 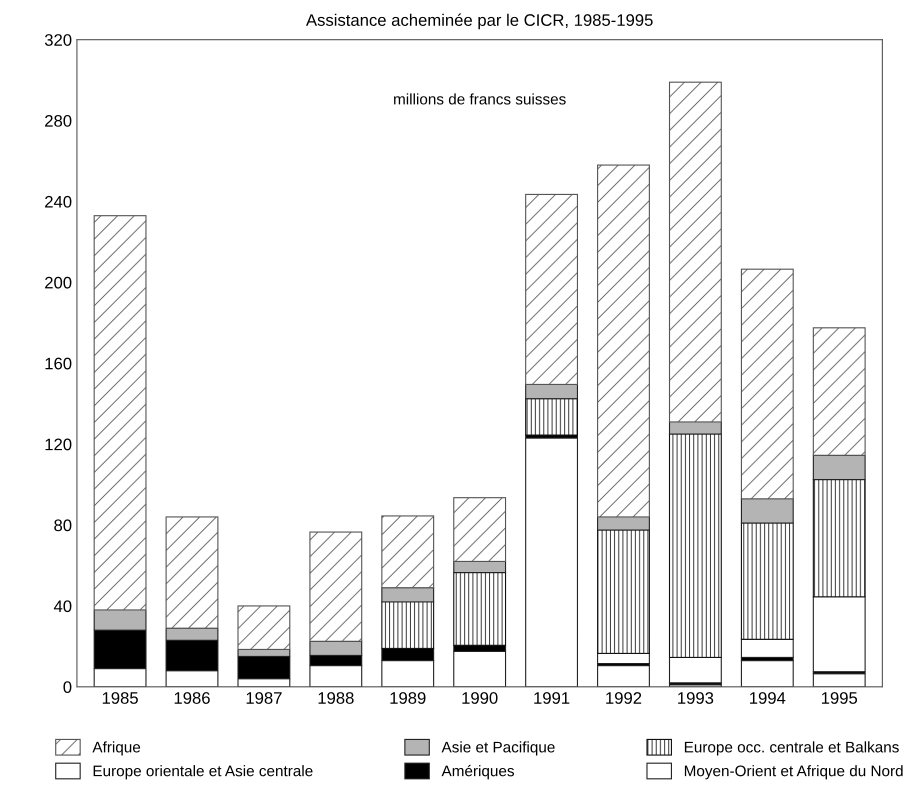 What do you see at coordinates (793, 772) in the screenshot?
I see `legend-label: Moyen-Orient et Afrique du Nord` at bounding box center [793, 772].